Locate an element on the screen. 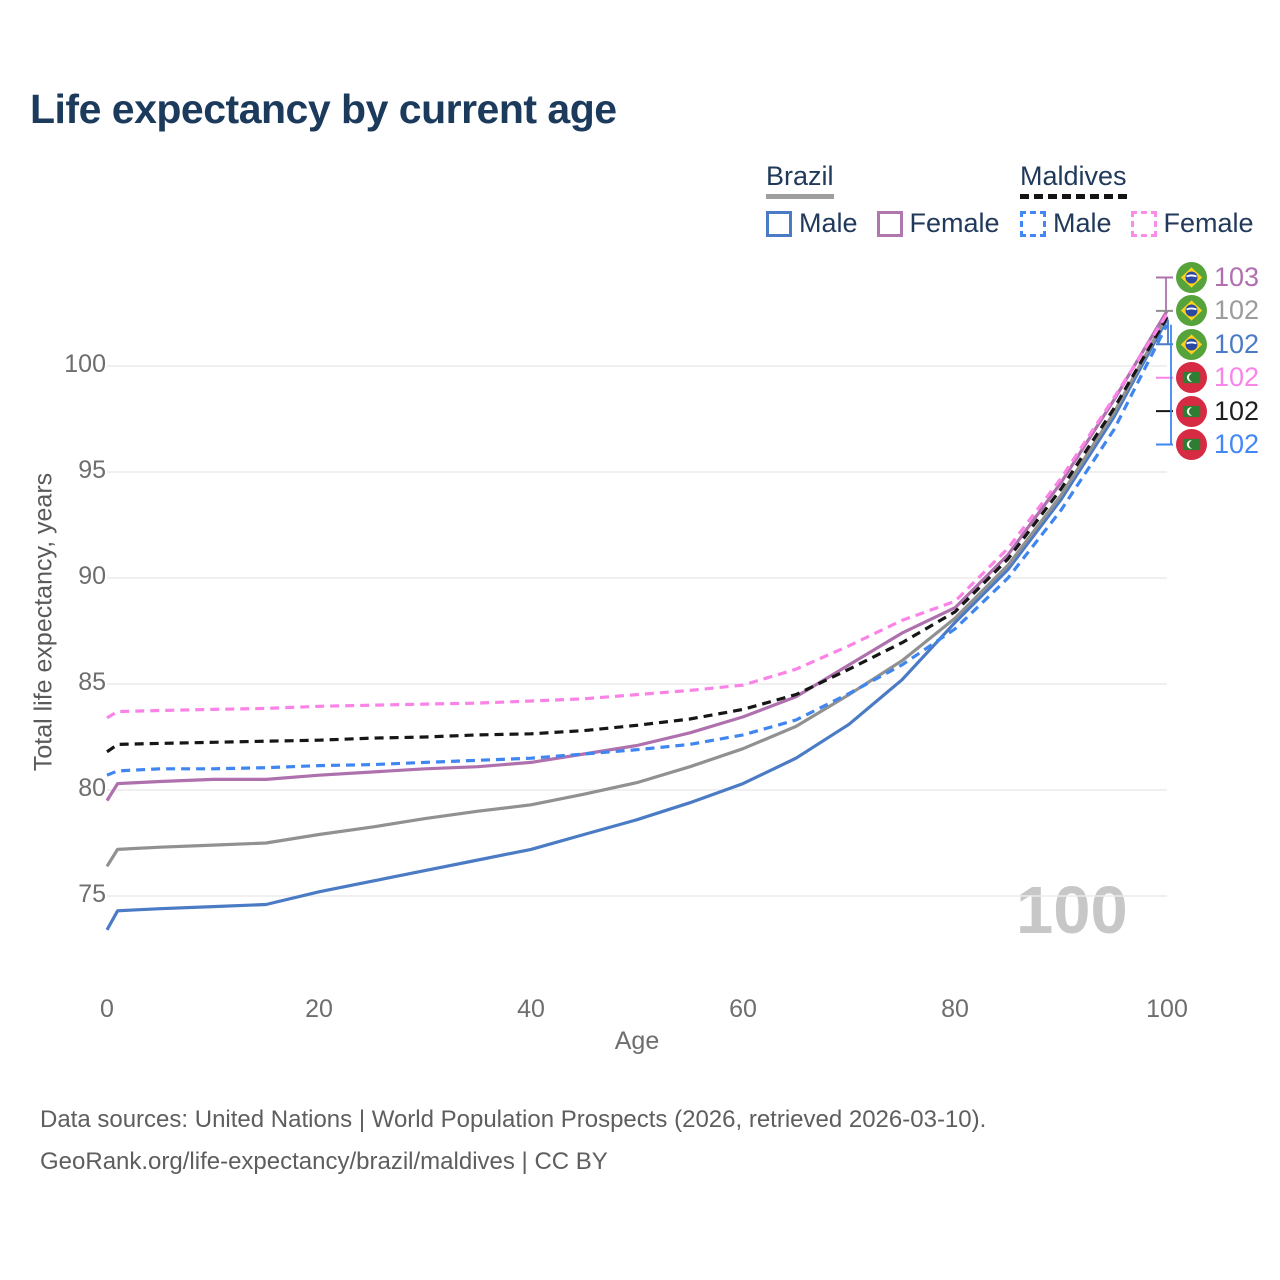 Image resolution: width=1280 pixels, height=1280 pixels. end-label-value: 103 is located at coordinates (1237, 277).